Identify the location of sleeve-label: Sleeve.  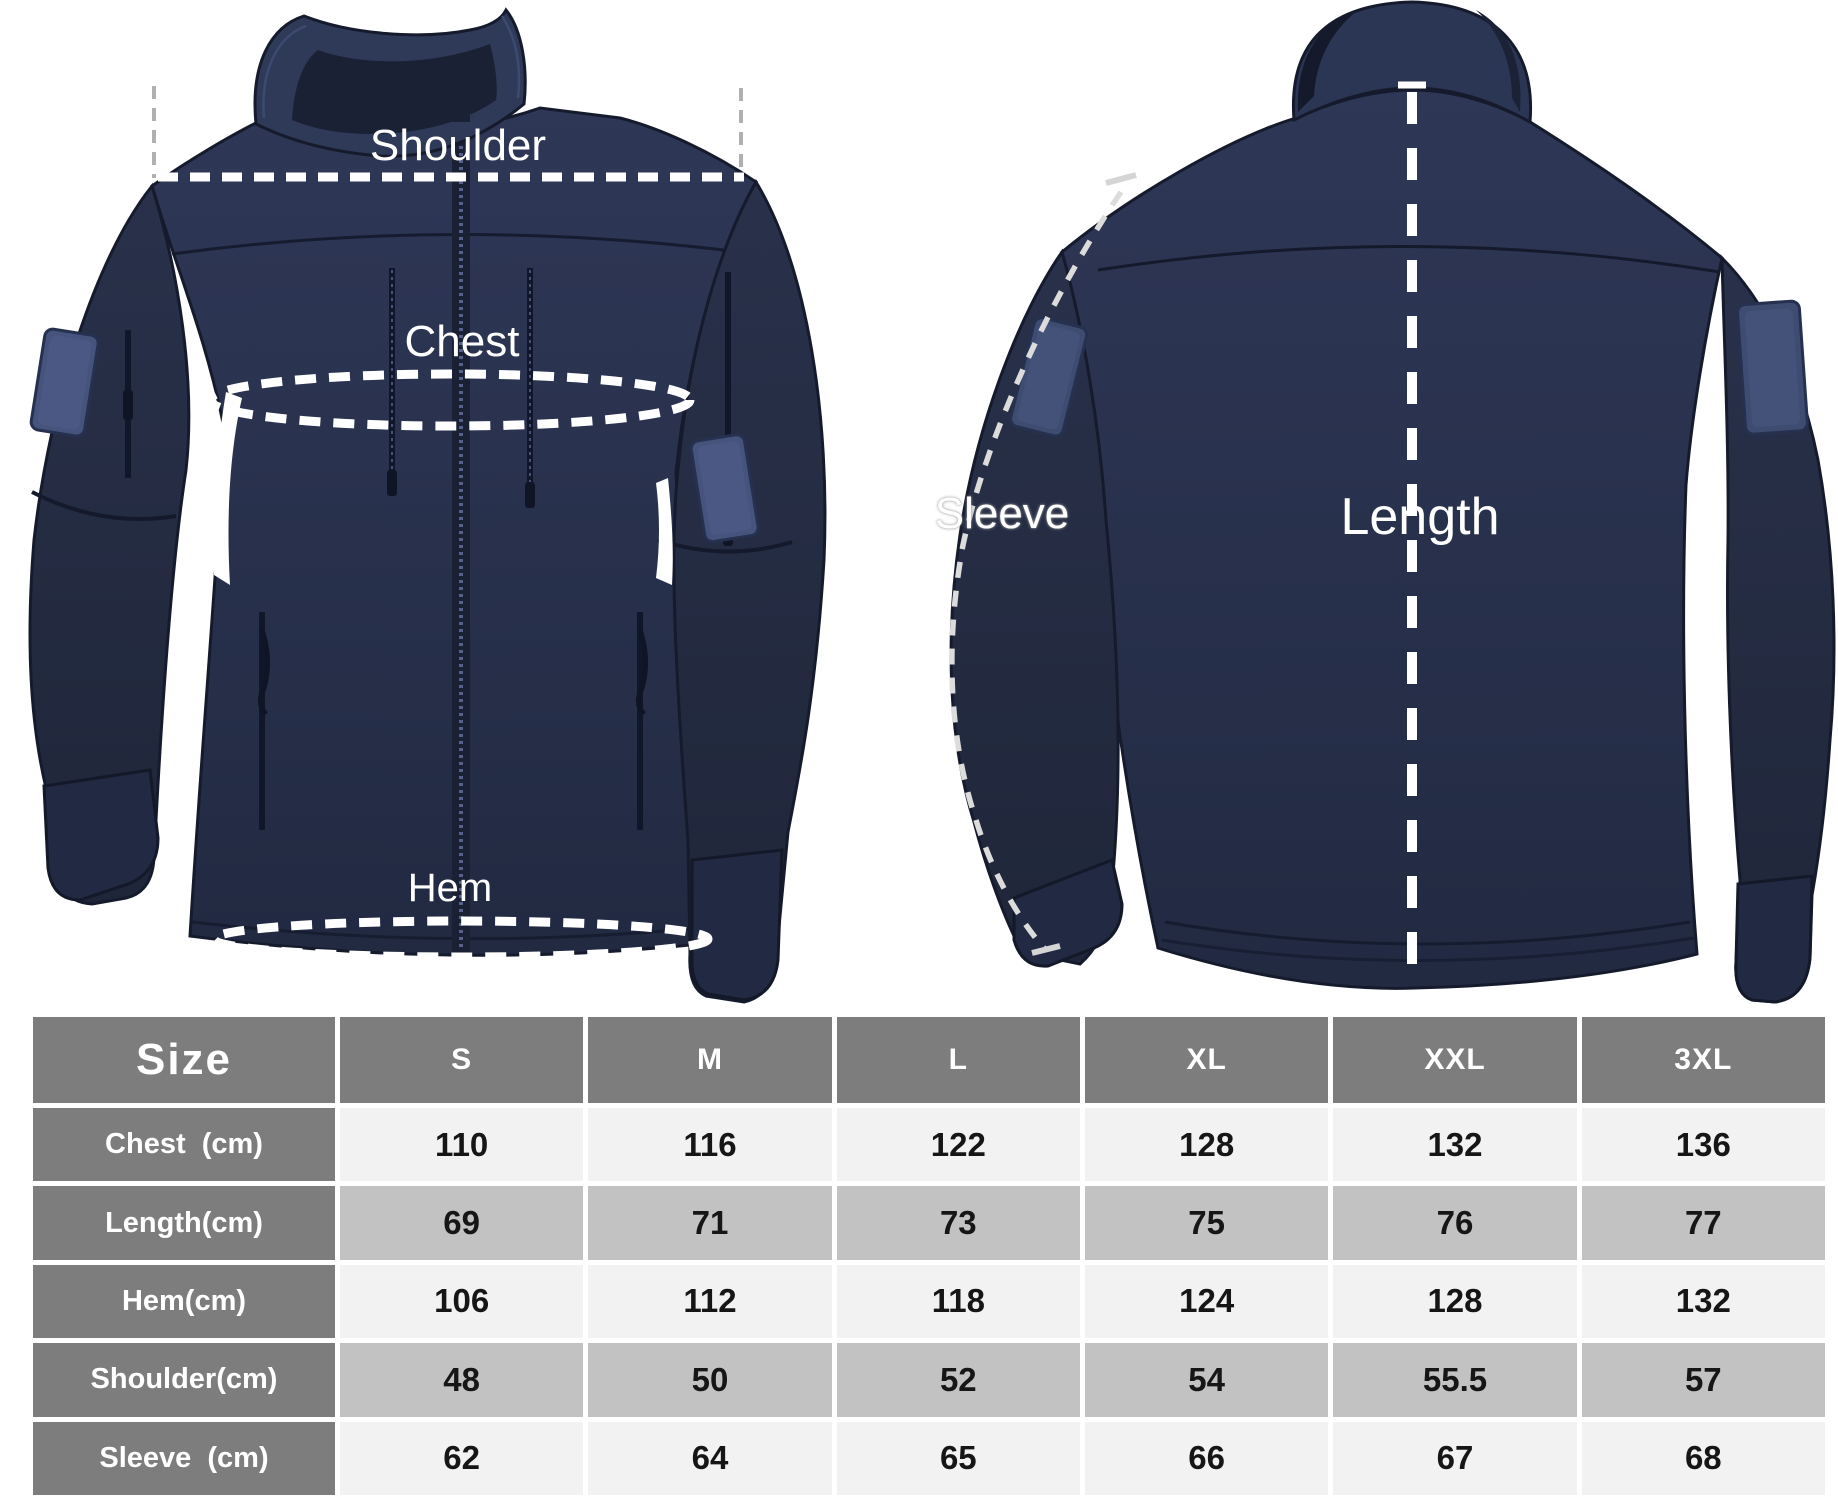
(1002, 513).